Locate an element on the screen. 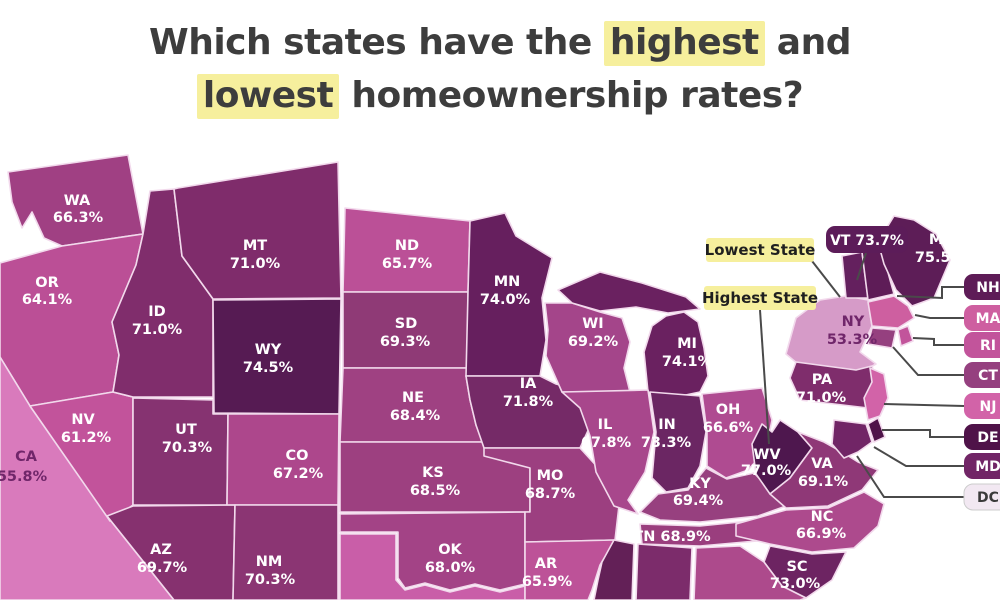 Image resolution: width=1000 pixels, height=600 pixels. state-il is located at coordinates (608, 452).